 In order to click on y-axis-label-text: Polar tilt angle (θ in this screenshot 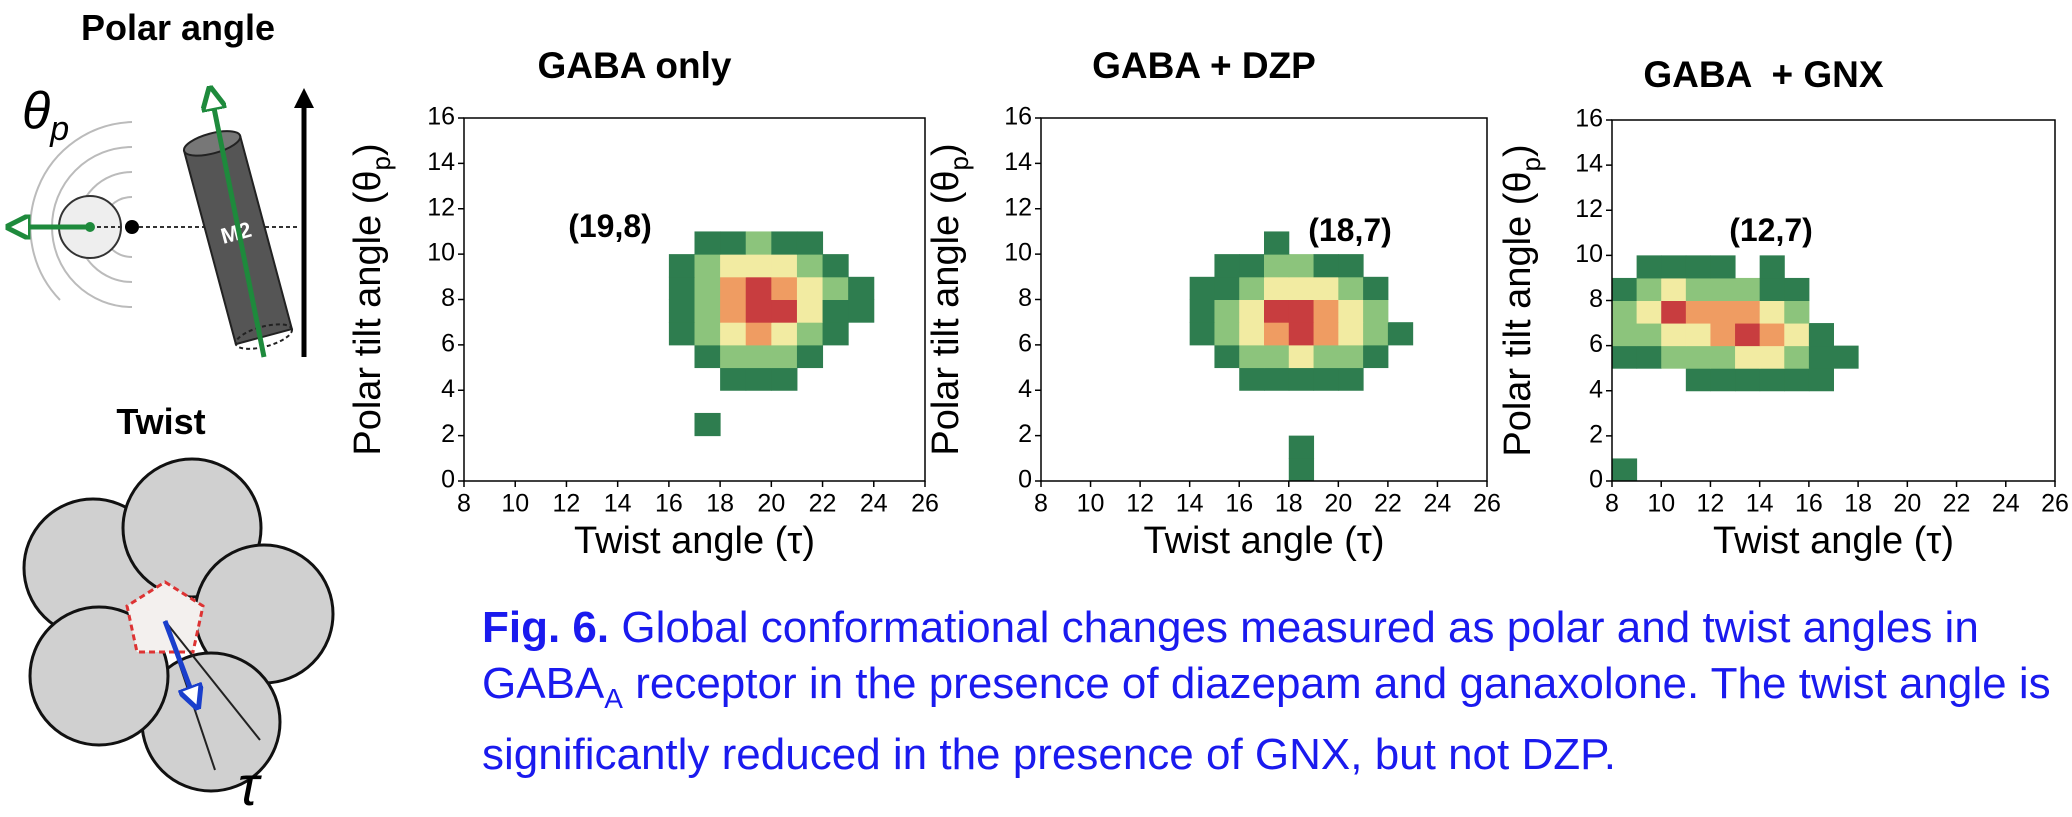, I will do `click(1518, 313)`.